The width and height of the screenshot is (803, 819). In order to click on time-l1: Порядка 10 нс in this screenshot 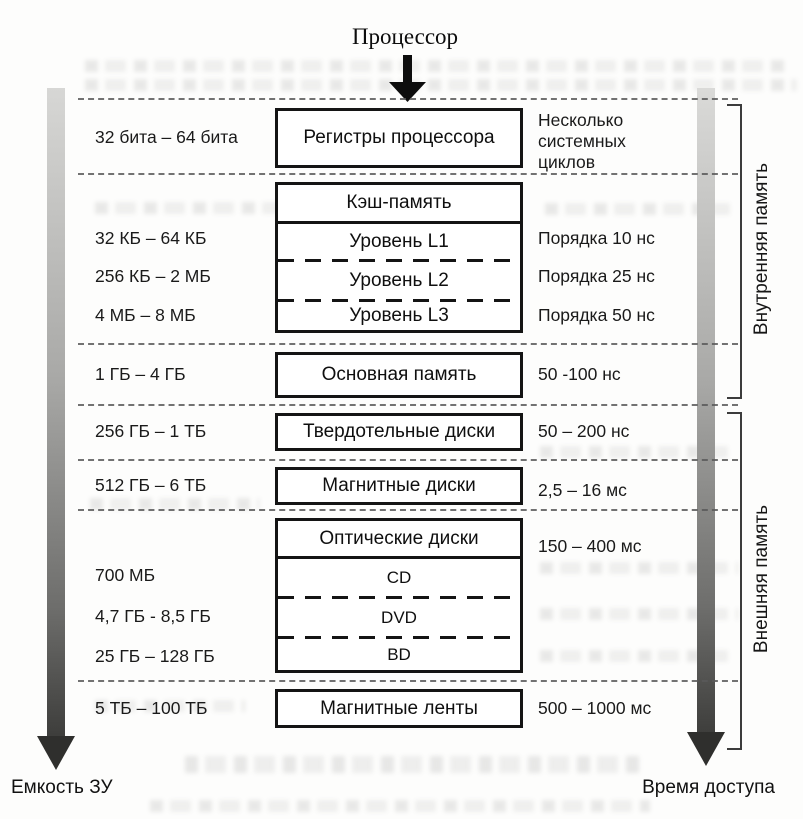, I will do `click(596, 238)`.